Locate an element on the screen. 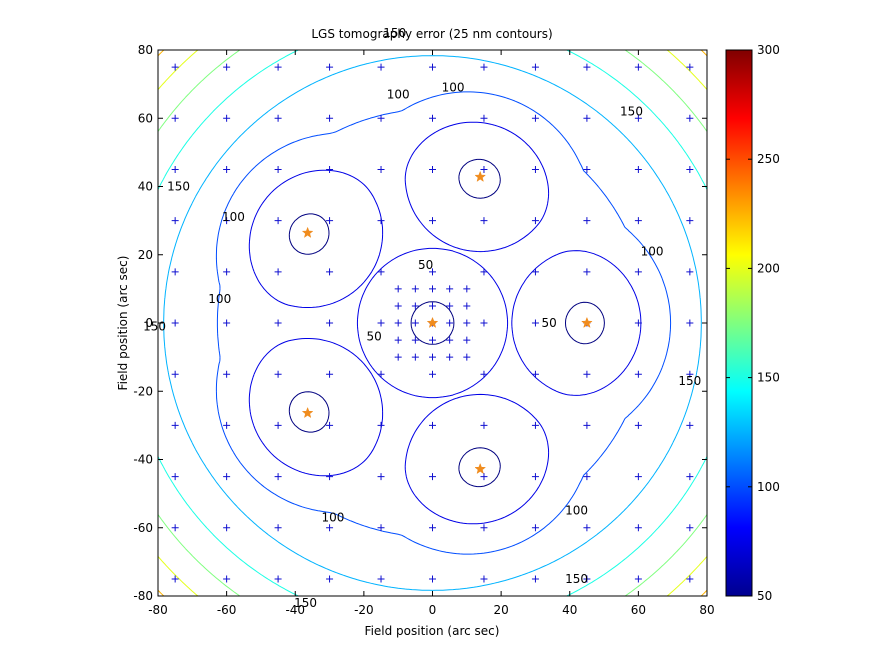  colorbar: 300 250 200 150 100 50 is located at coordinates (752, 323).